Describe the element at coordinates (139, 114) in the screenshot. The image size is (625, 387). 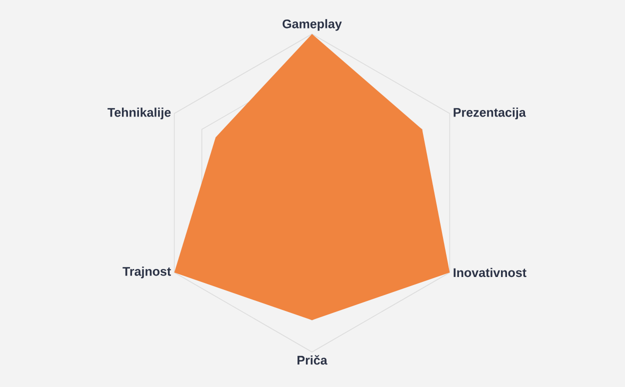
I see `spoke-label: Tehnikalije` at that location.